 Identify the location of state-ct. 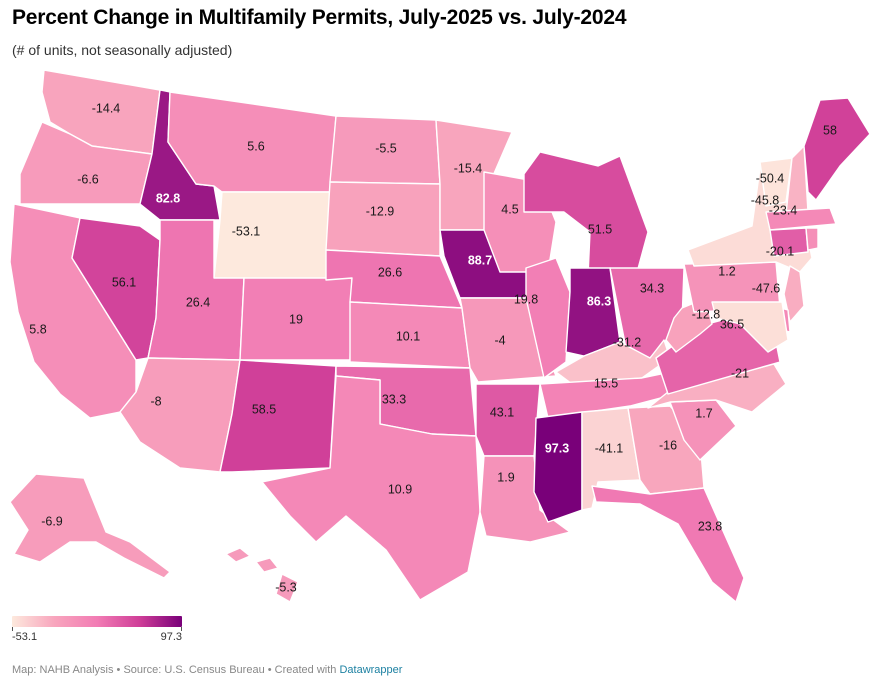
(789, 242).